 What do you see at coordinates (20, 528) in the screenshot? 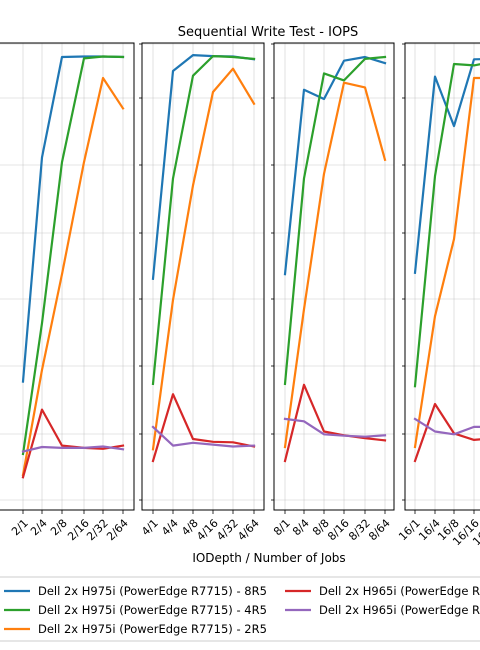
I see `x-tick-label: 2/1` at bounding box center [20, 528].